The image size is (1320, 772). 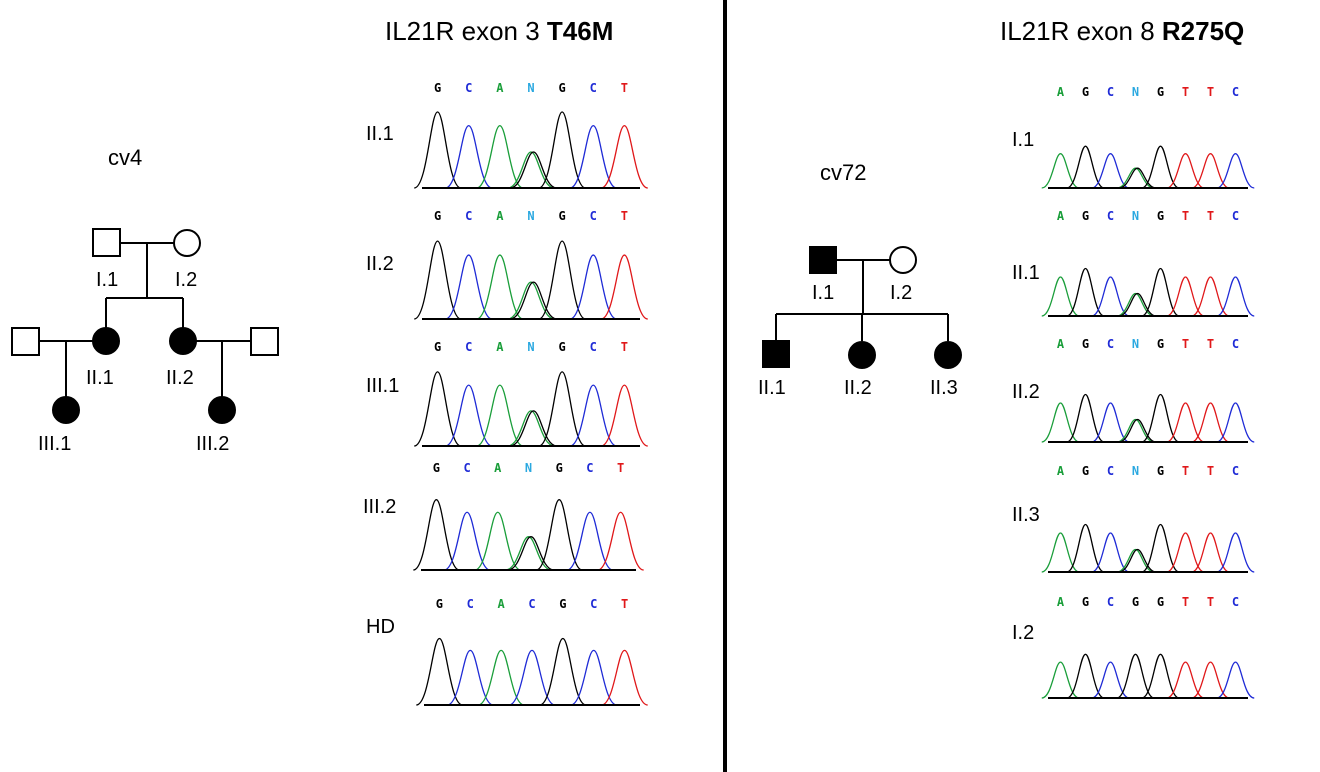 What do you see at coordinates (145, 300) in the screenshot?
I see `pedigree-cv4: cv4 I.1 I.2 II.1 II.2 III.1` at bounding box center [145, 300].